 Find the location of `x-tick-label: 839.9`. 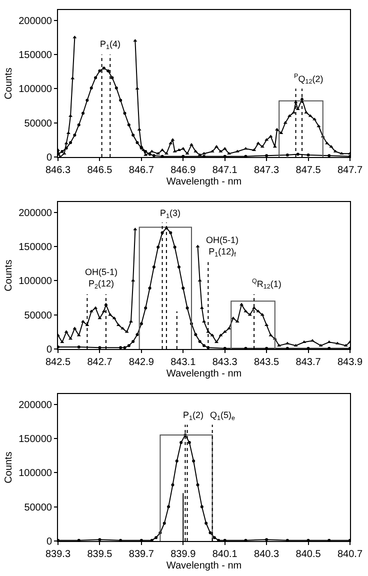

x-tick-label: 839.9 is located at coordinates (183, 554).